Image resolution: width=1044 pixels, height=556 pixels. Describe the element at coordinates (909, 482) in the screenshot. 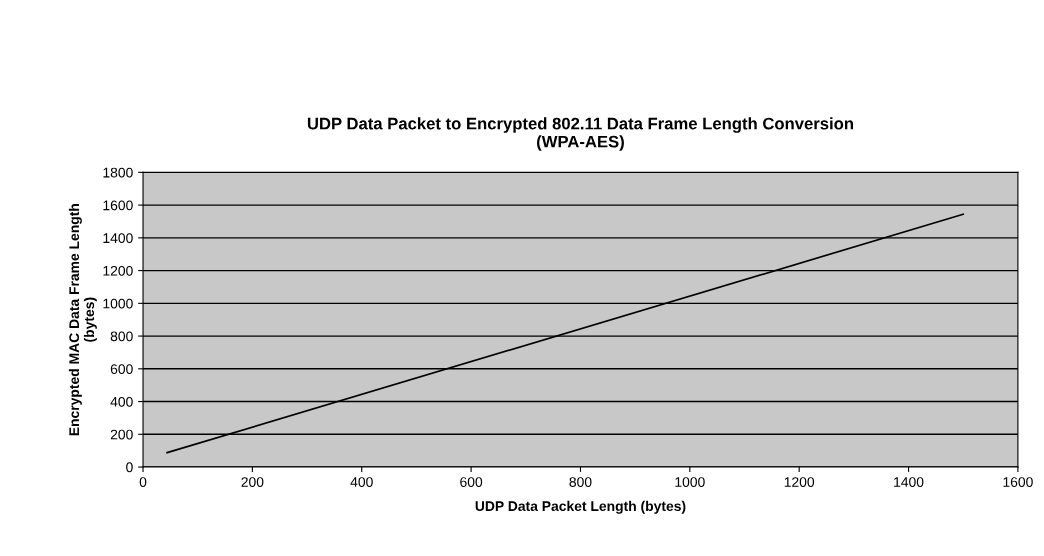

I see `x-tick-label: 1400` at that location.